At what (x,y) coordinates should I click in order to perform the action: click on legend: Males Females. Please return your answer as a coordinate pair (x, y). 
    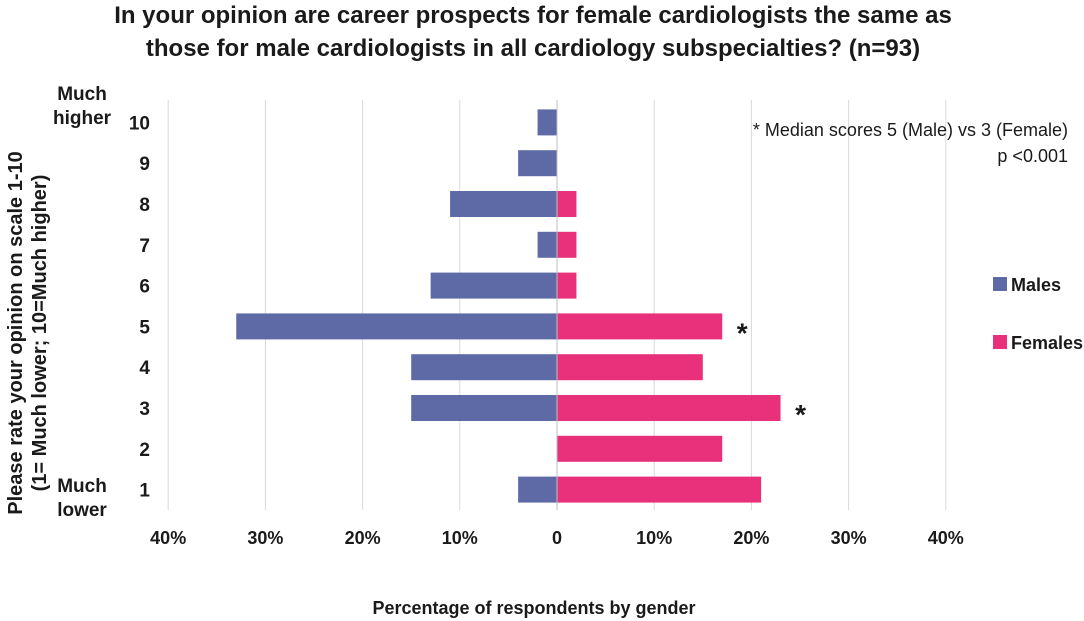
    Looking at the image, I should click on (1038, 314).